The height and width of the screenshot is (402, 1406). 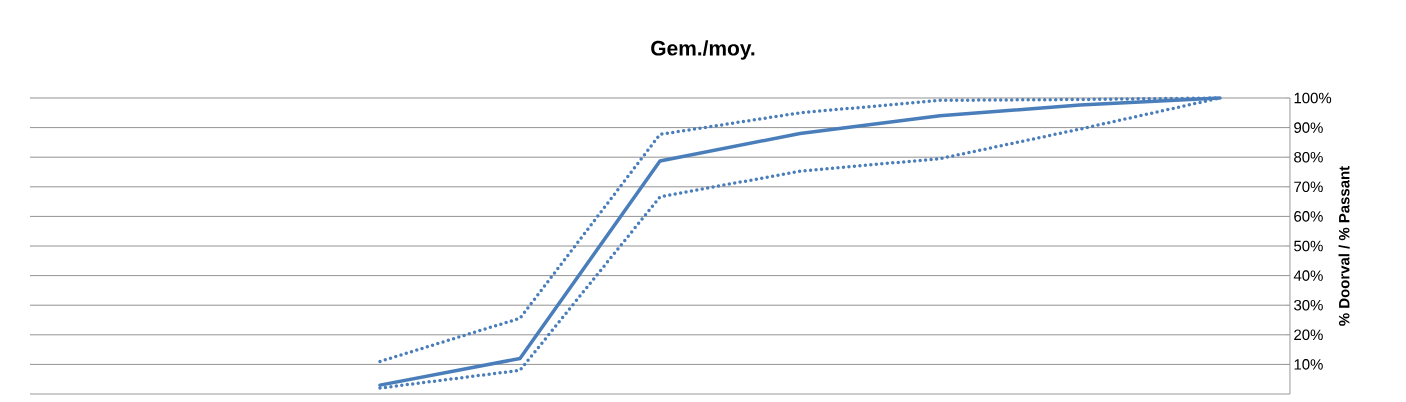 I want to click on y-tick-label: 20%, so click(x=1308, y=335).